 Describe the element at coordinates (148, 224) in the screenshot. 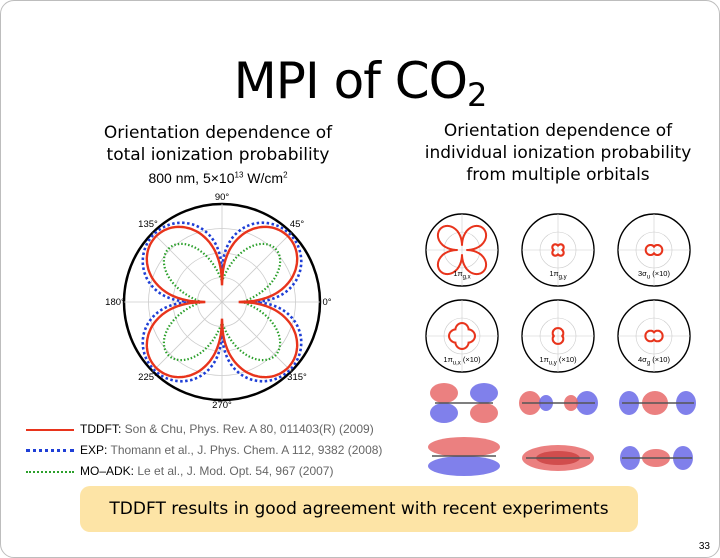

I see `polar-angle-label: 135°` at that location.